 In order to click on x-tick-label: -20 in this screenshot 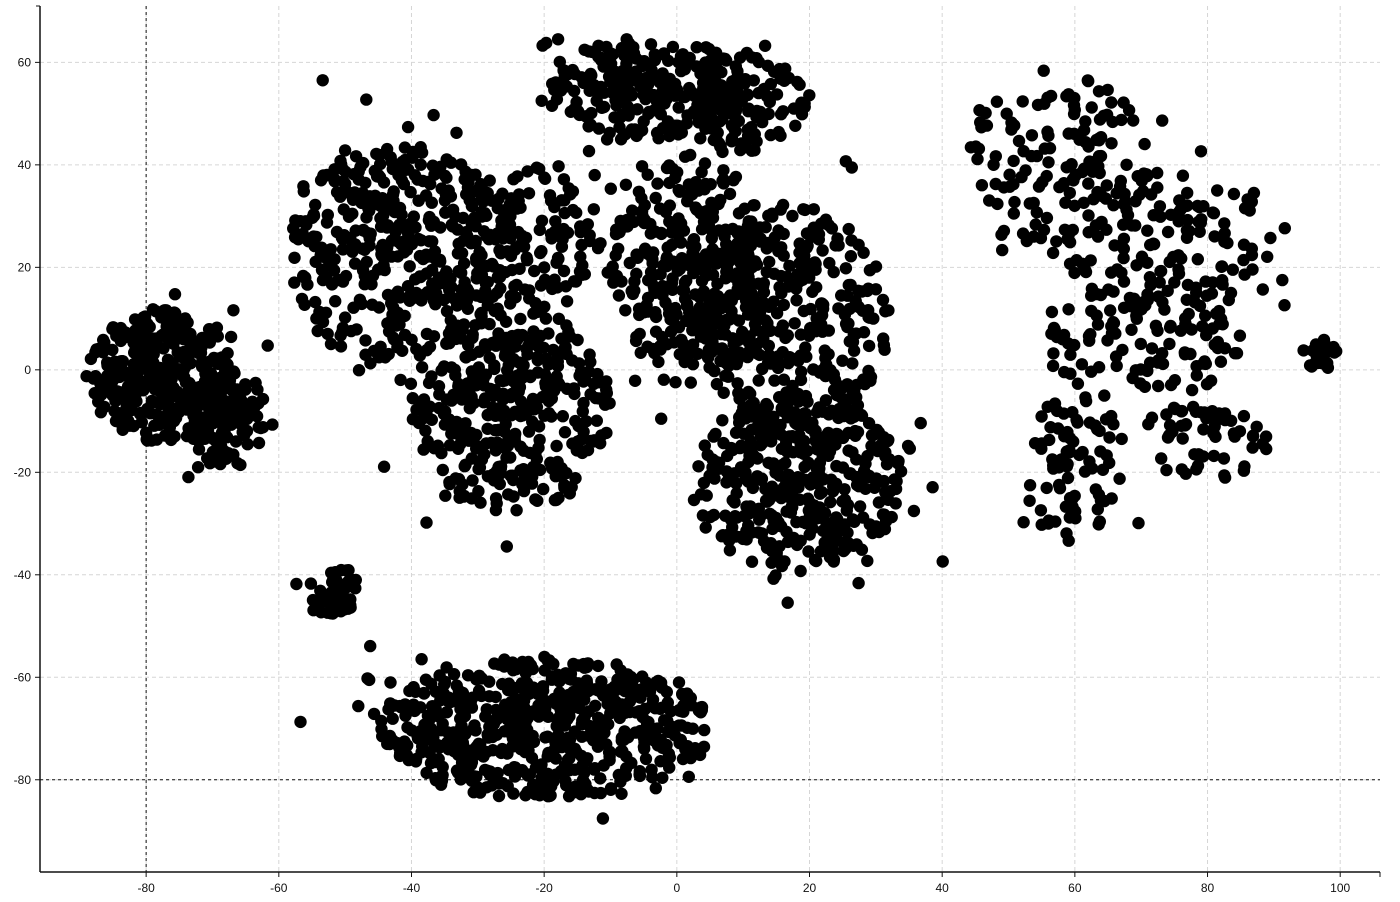, I will do `click(544, 888)`.